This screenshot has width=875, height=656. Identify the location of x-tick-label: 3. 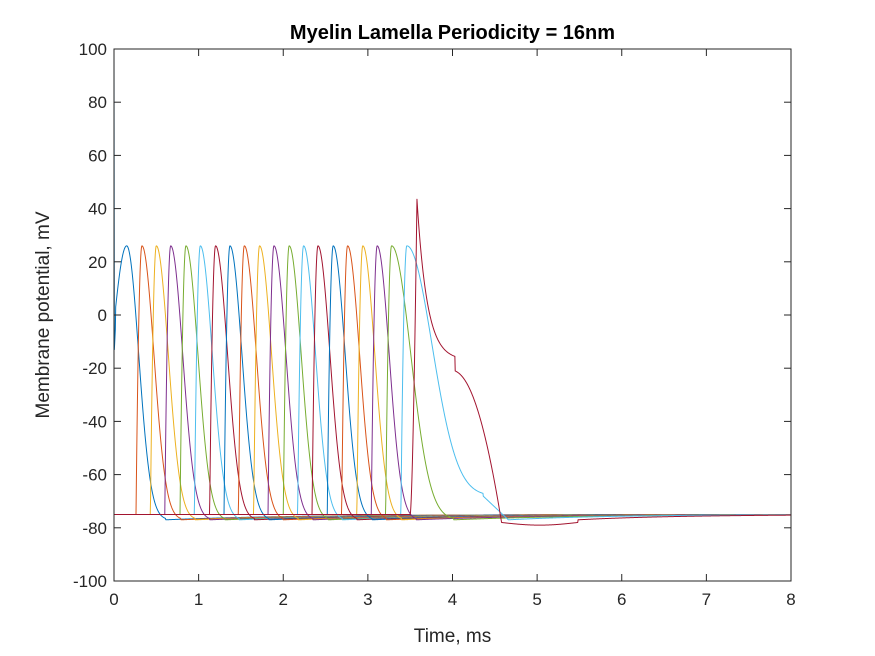
(367, 599).